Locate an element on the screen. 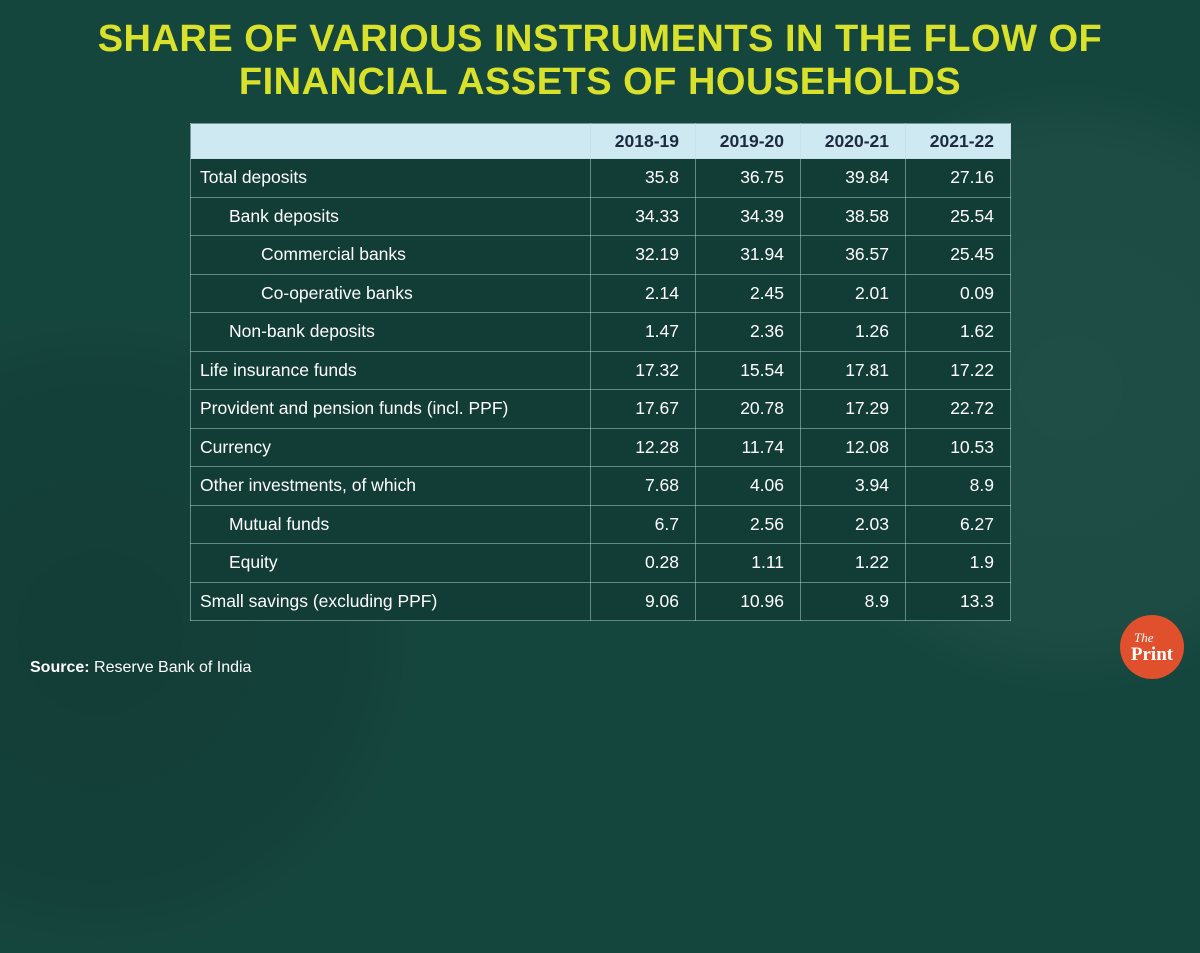 The height and width of the screenshot is (953, 1200). table-row: Commercial banks 32.19 31.94 36.57 25.45 is located at coordinates (600, 255).